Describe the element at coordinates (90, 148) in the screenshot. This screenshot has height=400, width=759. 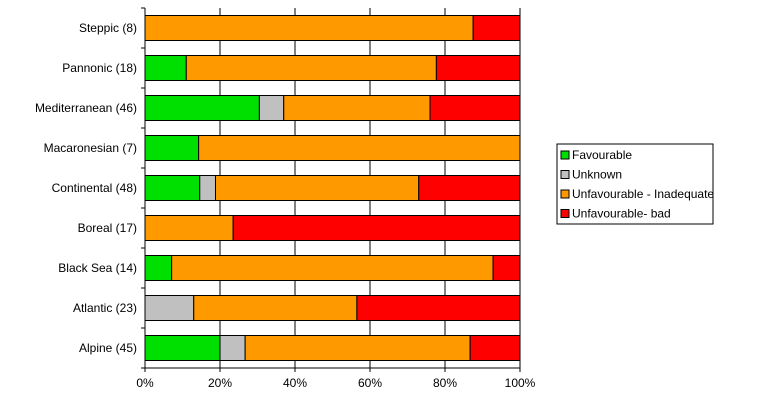
I see `category-label: Macaronesian (7)` at that location.